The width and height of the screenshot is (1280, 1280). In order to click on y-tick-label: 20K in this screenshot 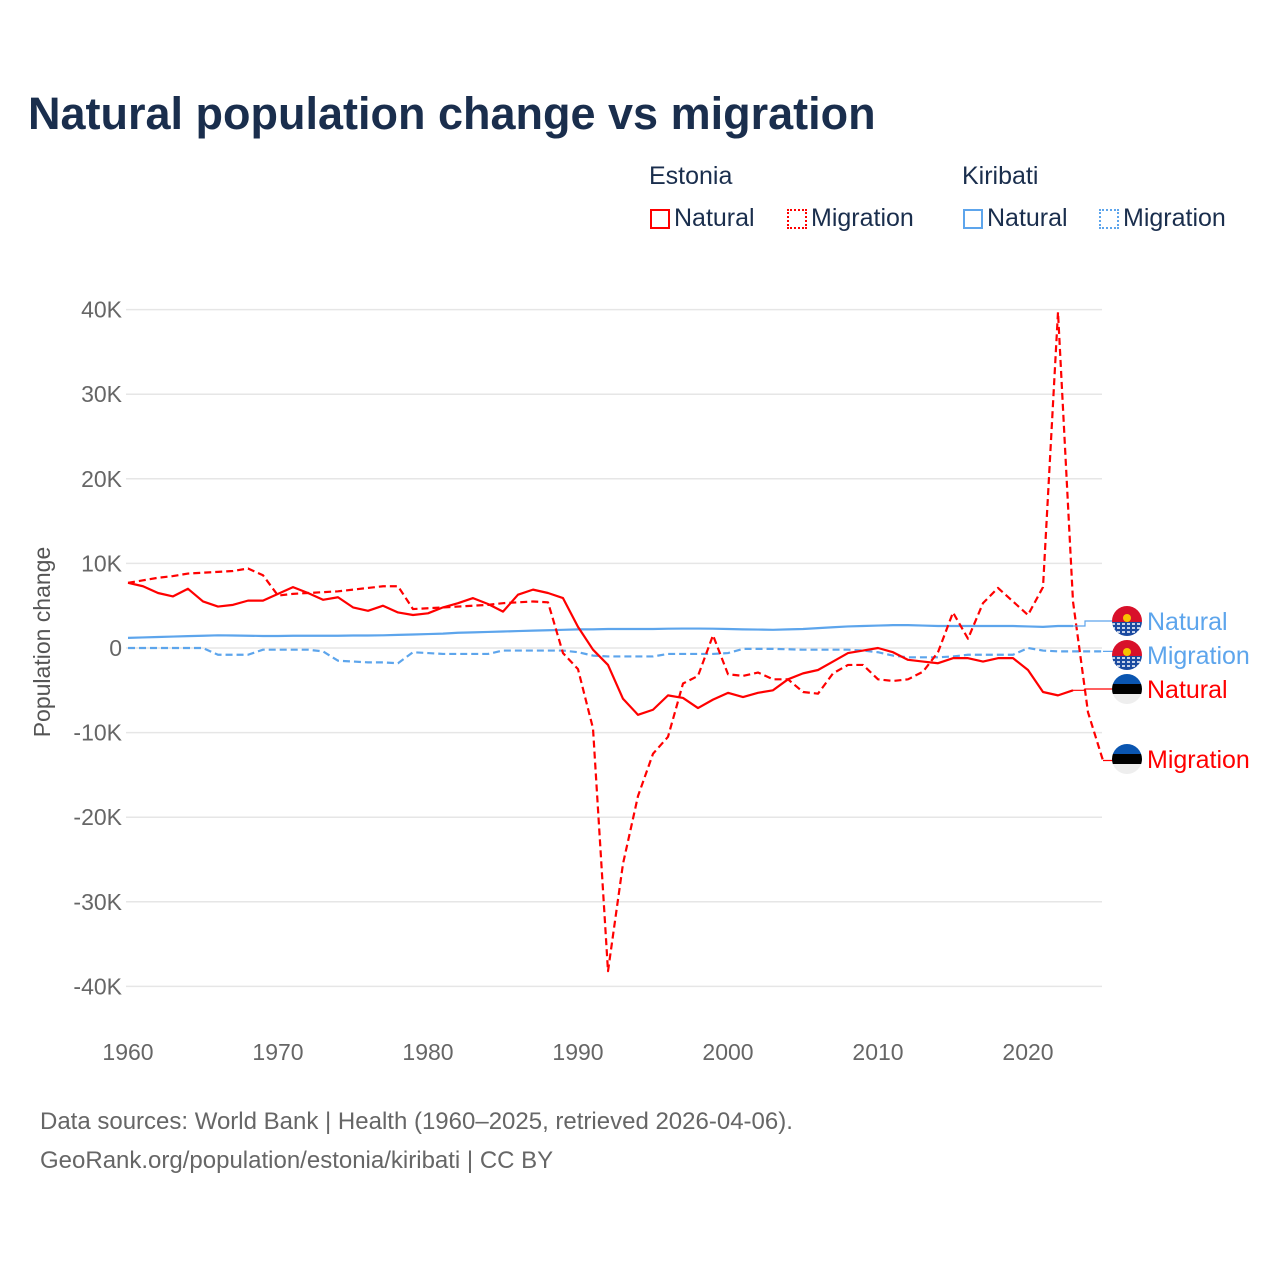, I will do `click(102, 479)`.